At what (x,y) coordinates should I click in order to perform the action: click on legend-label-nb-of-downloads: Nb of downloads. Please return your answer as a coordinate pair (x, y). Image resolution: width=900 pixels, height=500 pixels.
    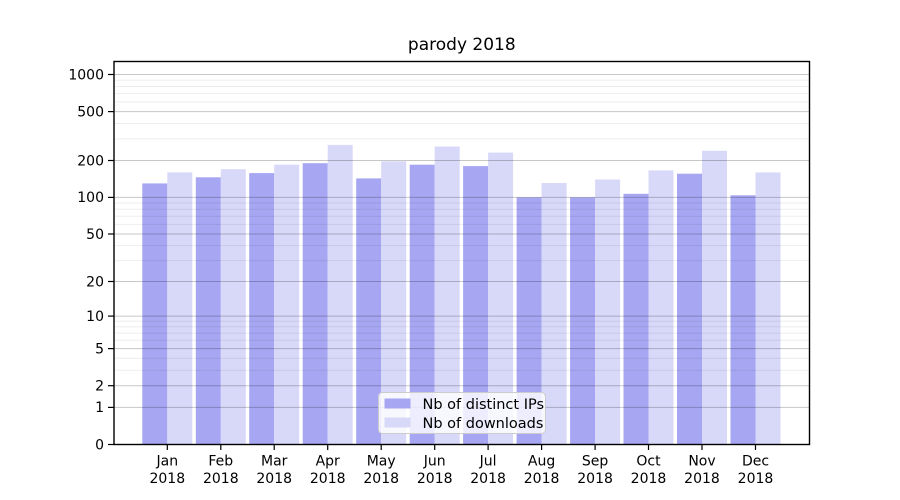
    Looking at the image, I should click on (483, 424).